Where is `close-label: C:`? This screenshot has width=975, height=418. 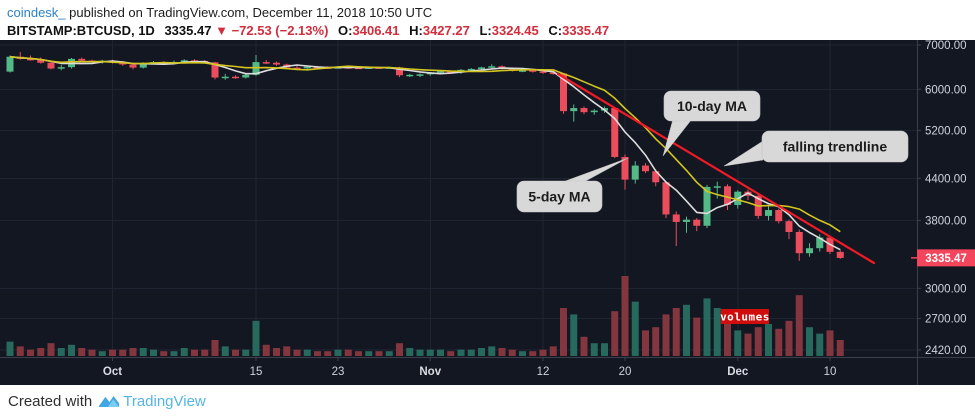 close-label: C: is located at coordinates (555, 30).